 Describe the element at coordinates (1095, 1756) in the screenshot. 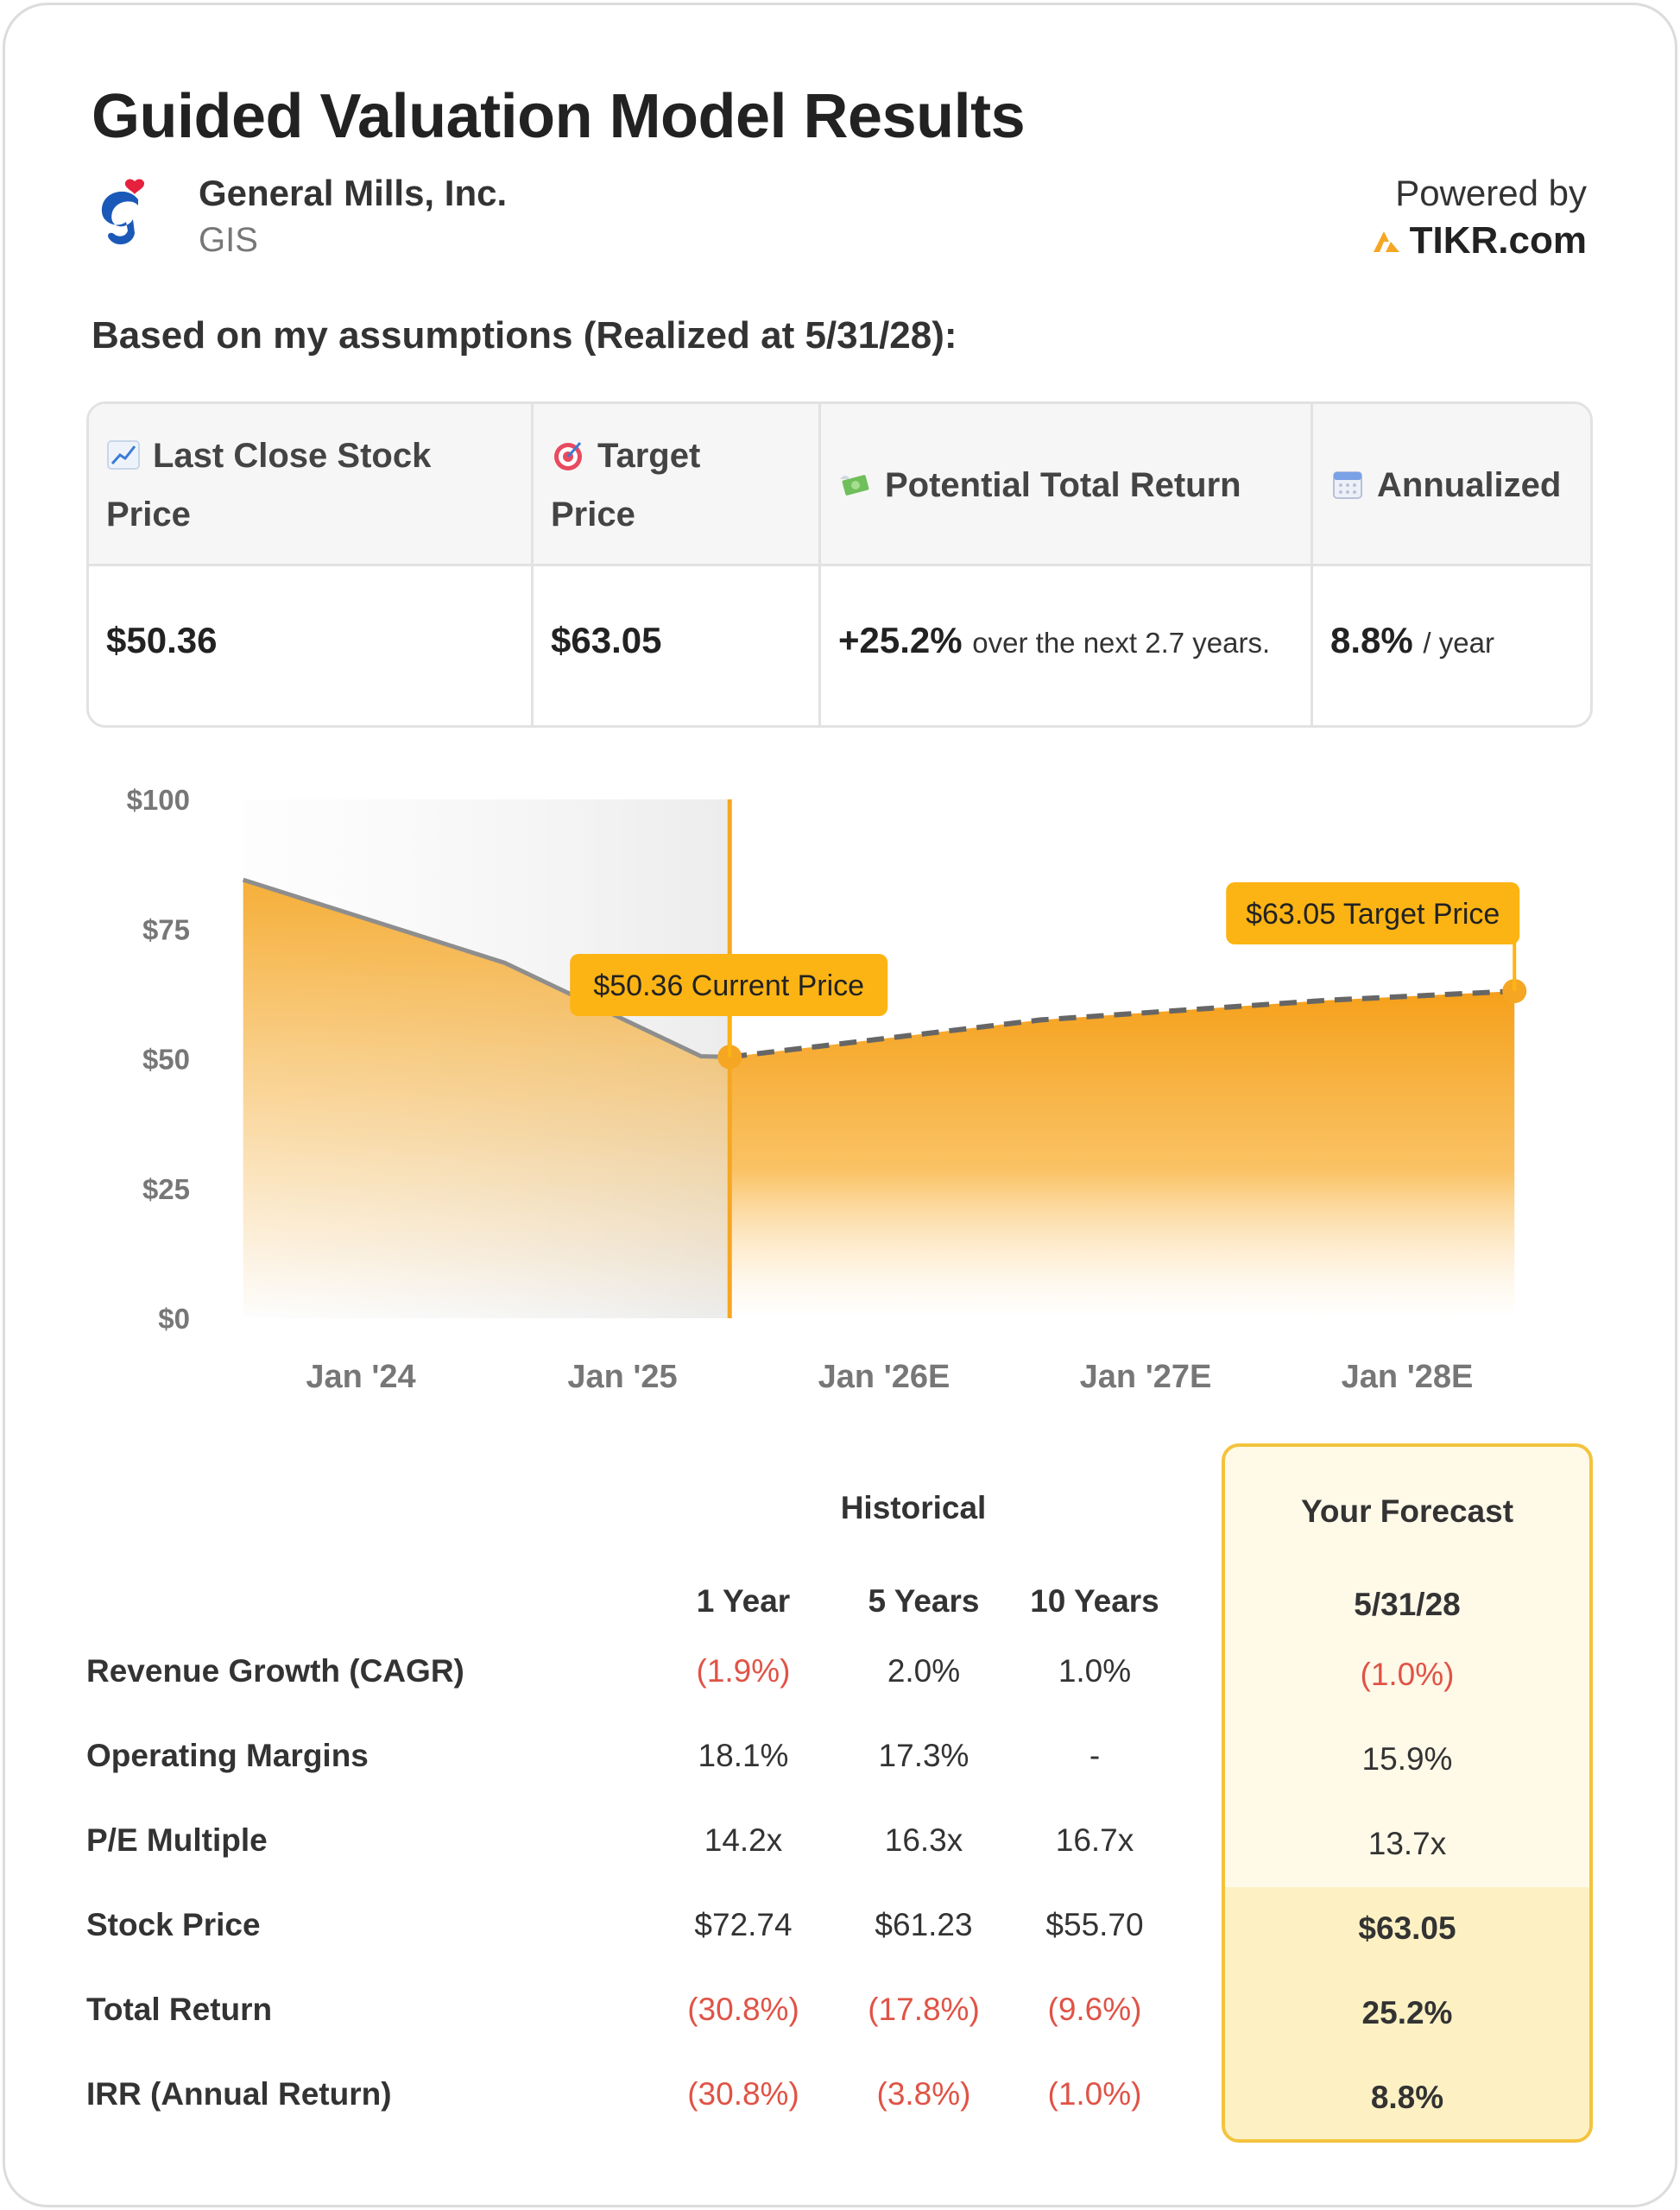

I see `table-cell: -` at that location.